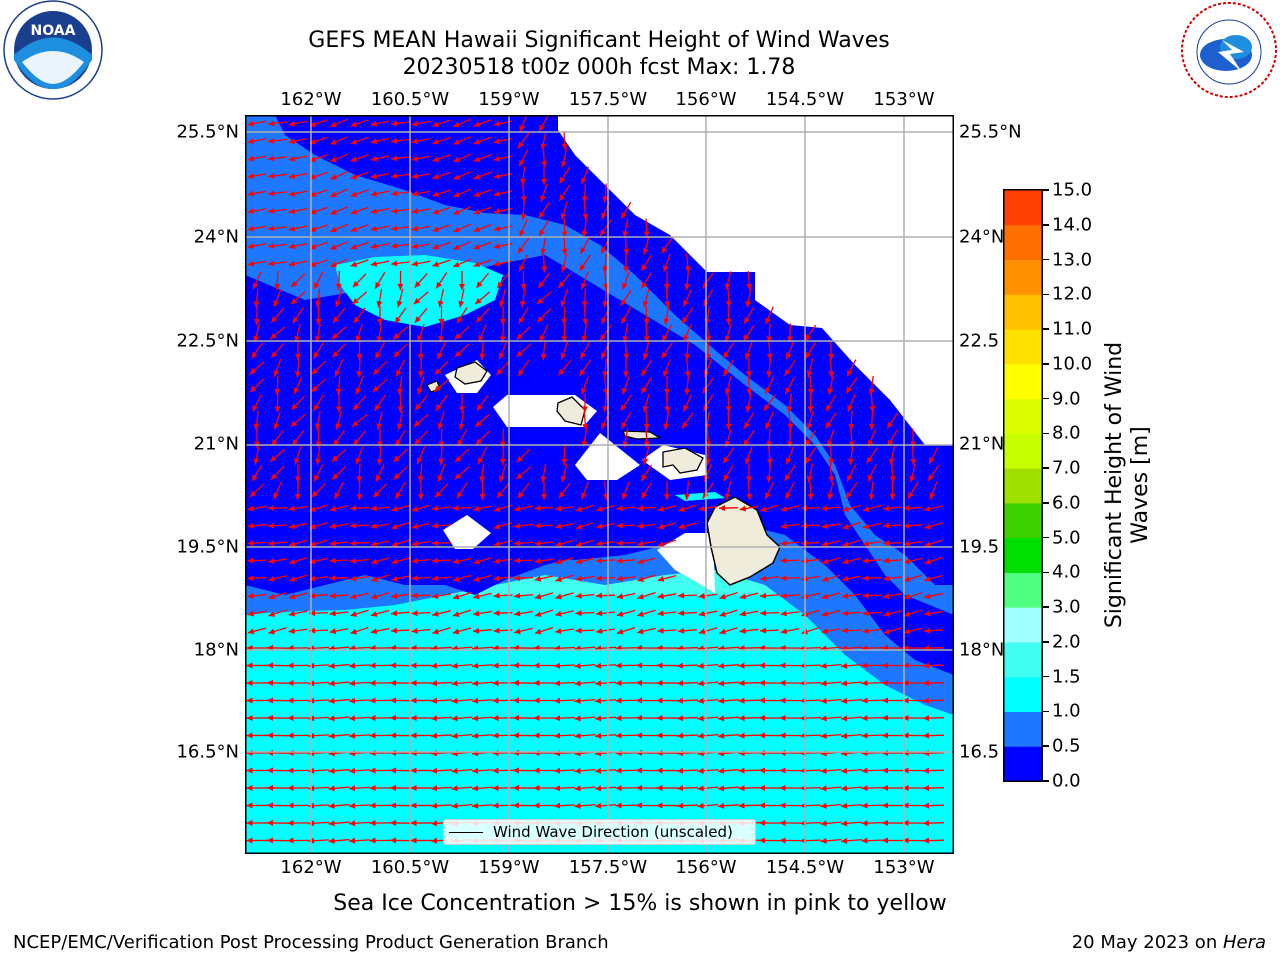 The height and width of the screenshot is (960, 1280). Describe the element at coordinates (706, 99) in the screenshot. I see `lon-tick-top: 156°W` at that location.